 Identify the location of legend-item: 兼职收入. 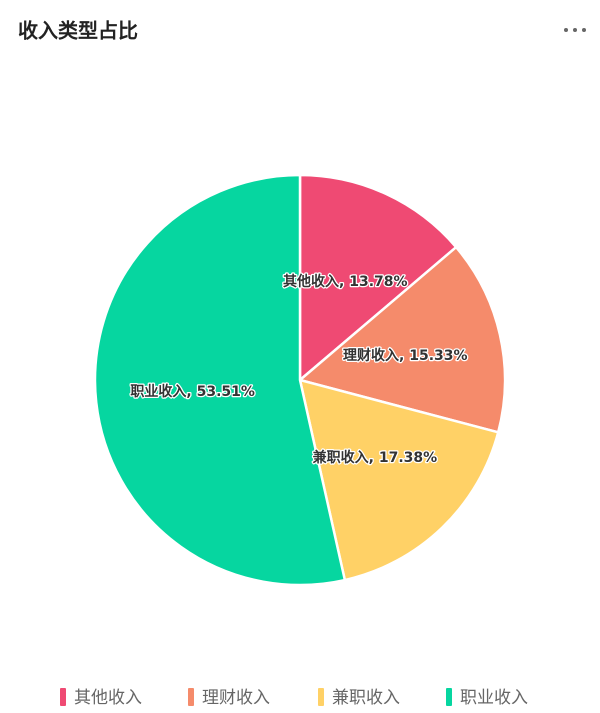
(359, 698).